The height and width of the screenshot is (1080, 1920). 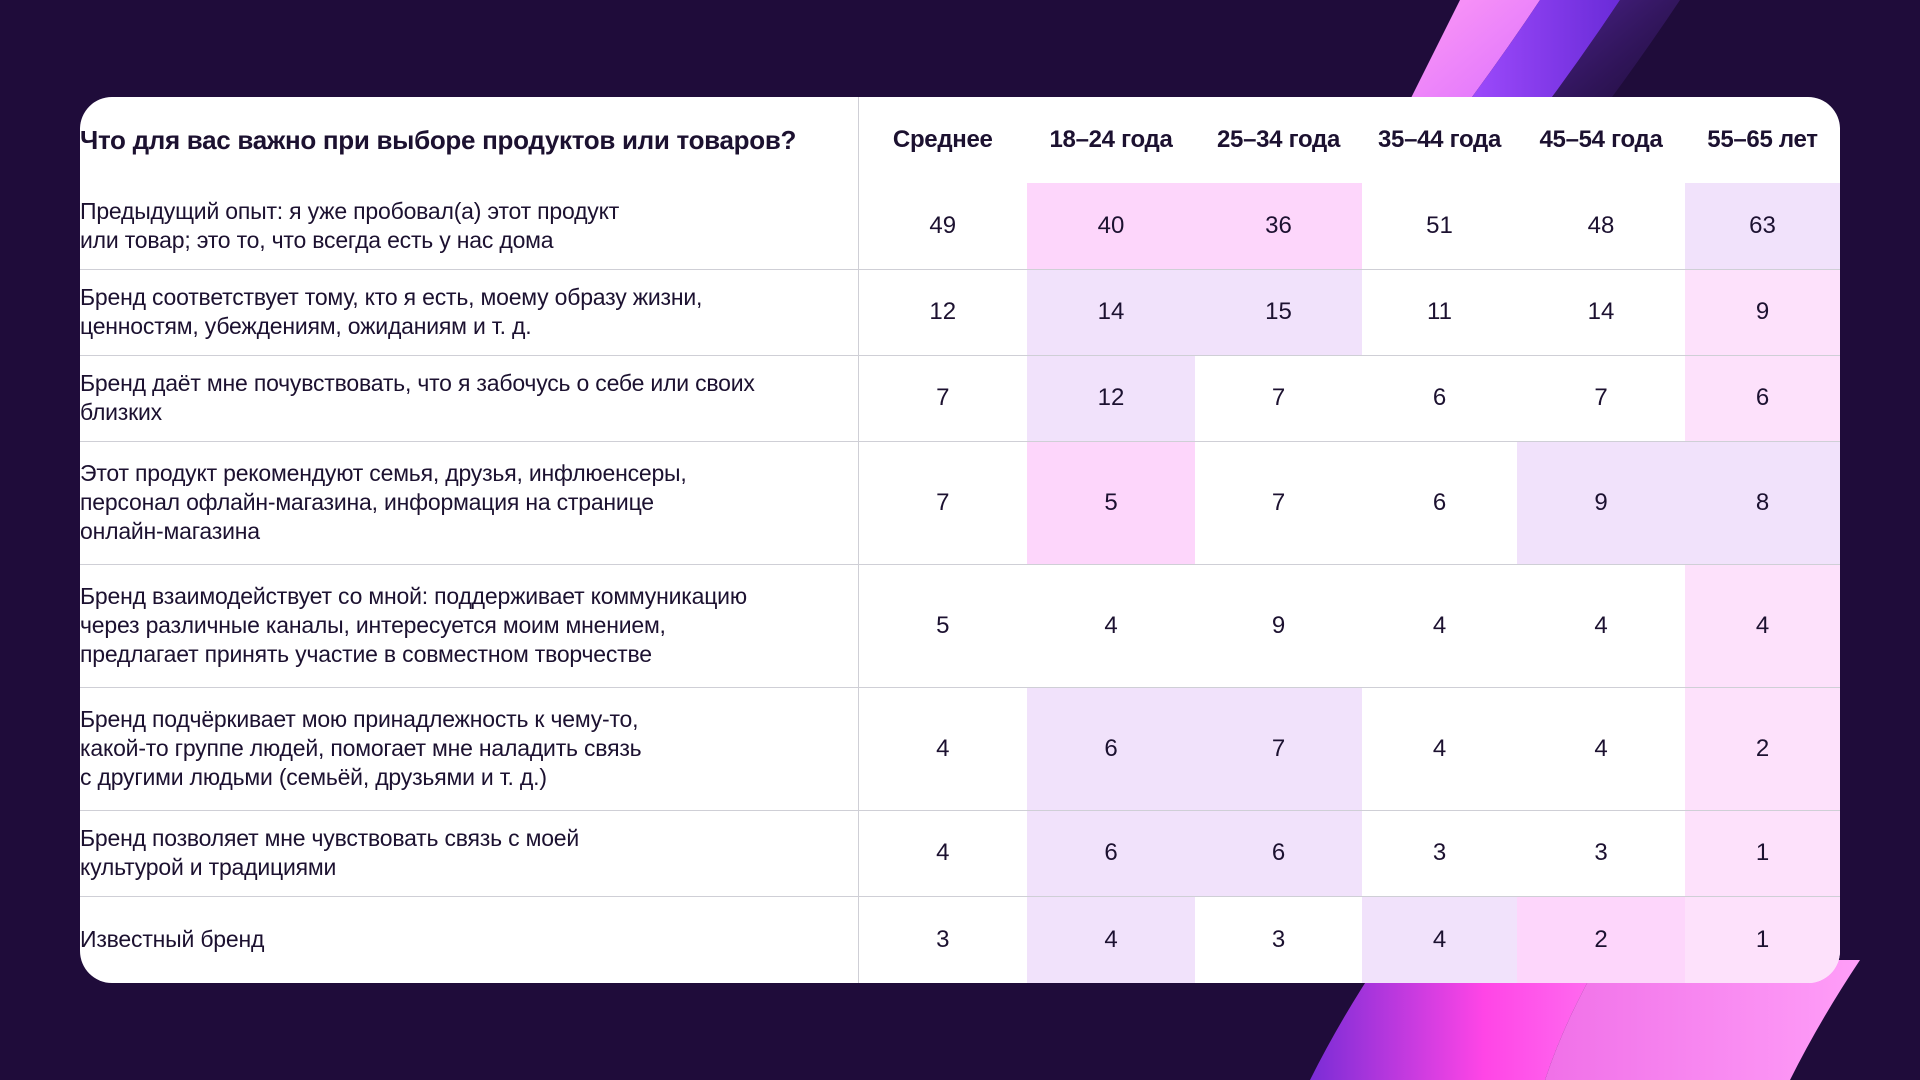 I want to click on value-cell-25-34: 6, so click(x=1278, y=852).